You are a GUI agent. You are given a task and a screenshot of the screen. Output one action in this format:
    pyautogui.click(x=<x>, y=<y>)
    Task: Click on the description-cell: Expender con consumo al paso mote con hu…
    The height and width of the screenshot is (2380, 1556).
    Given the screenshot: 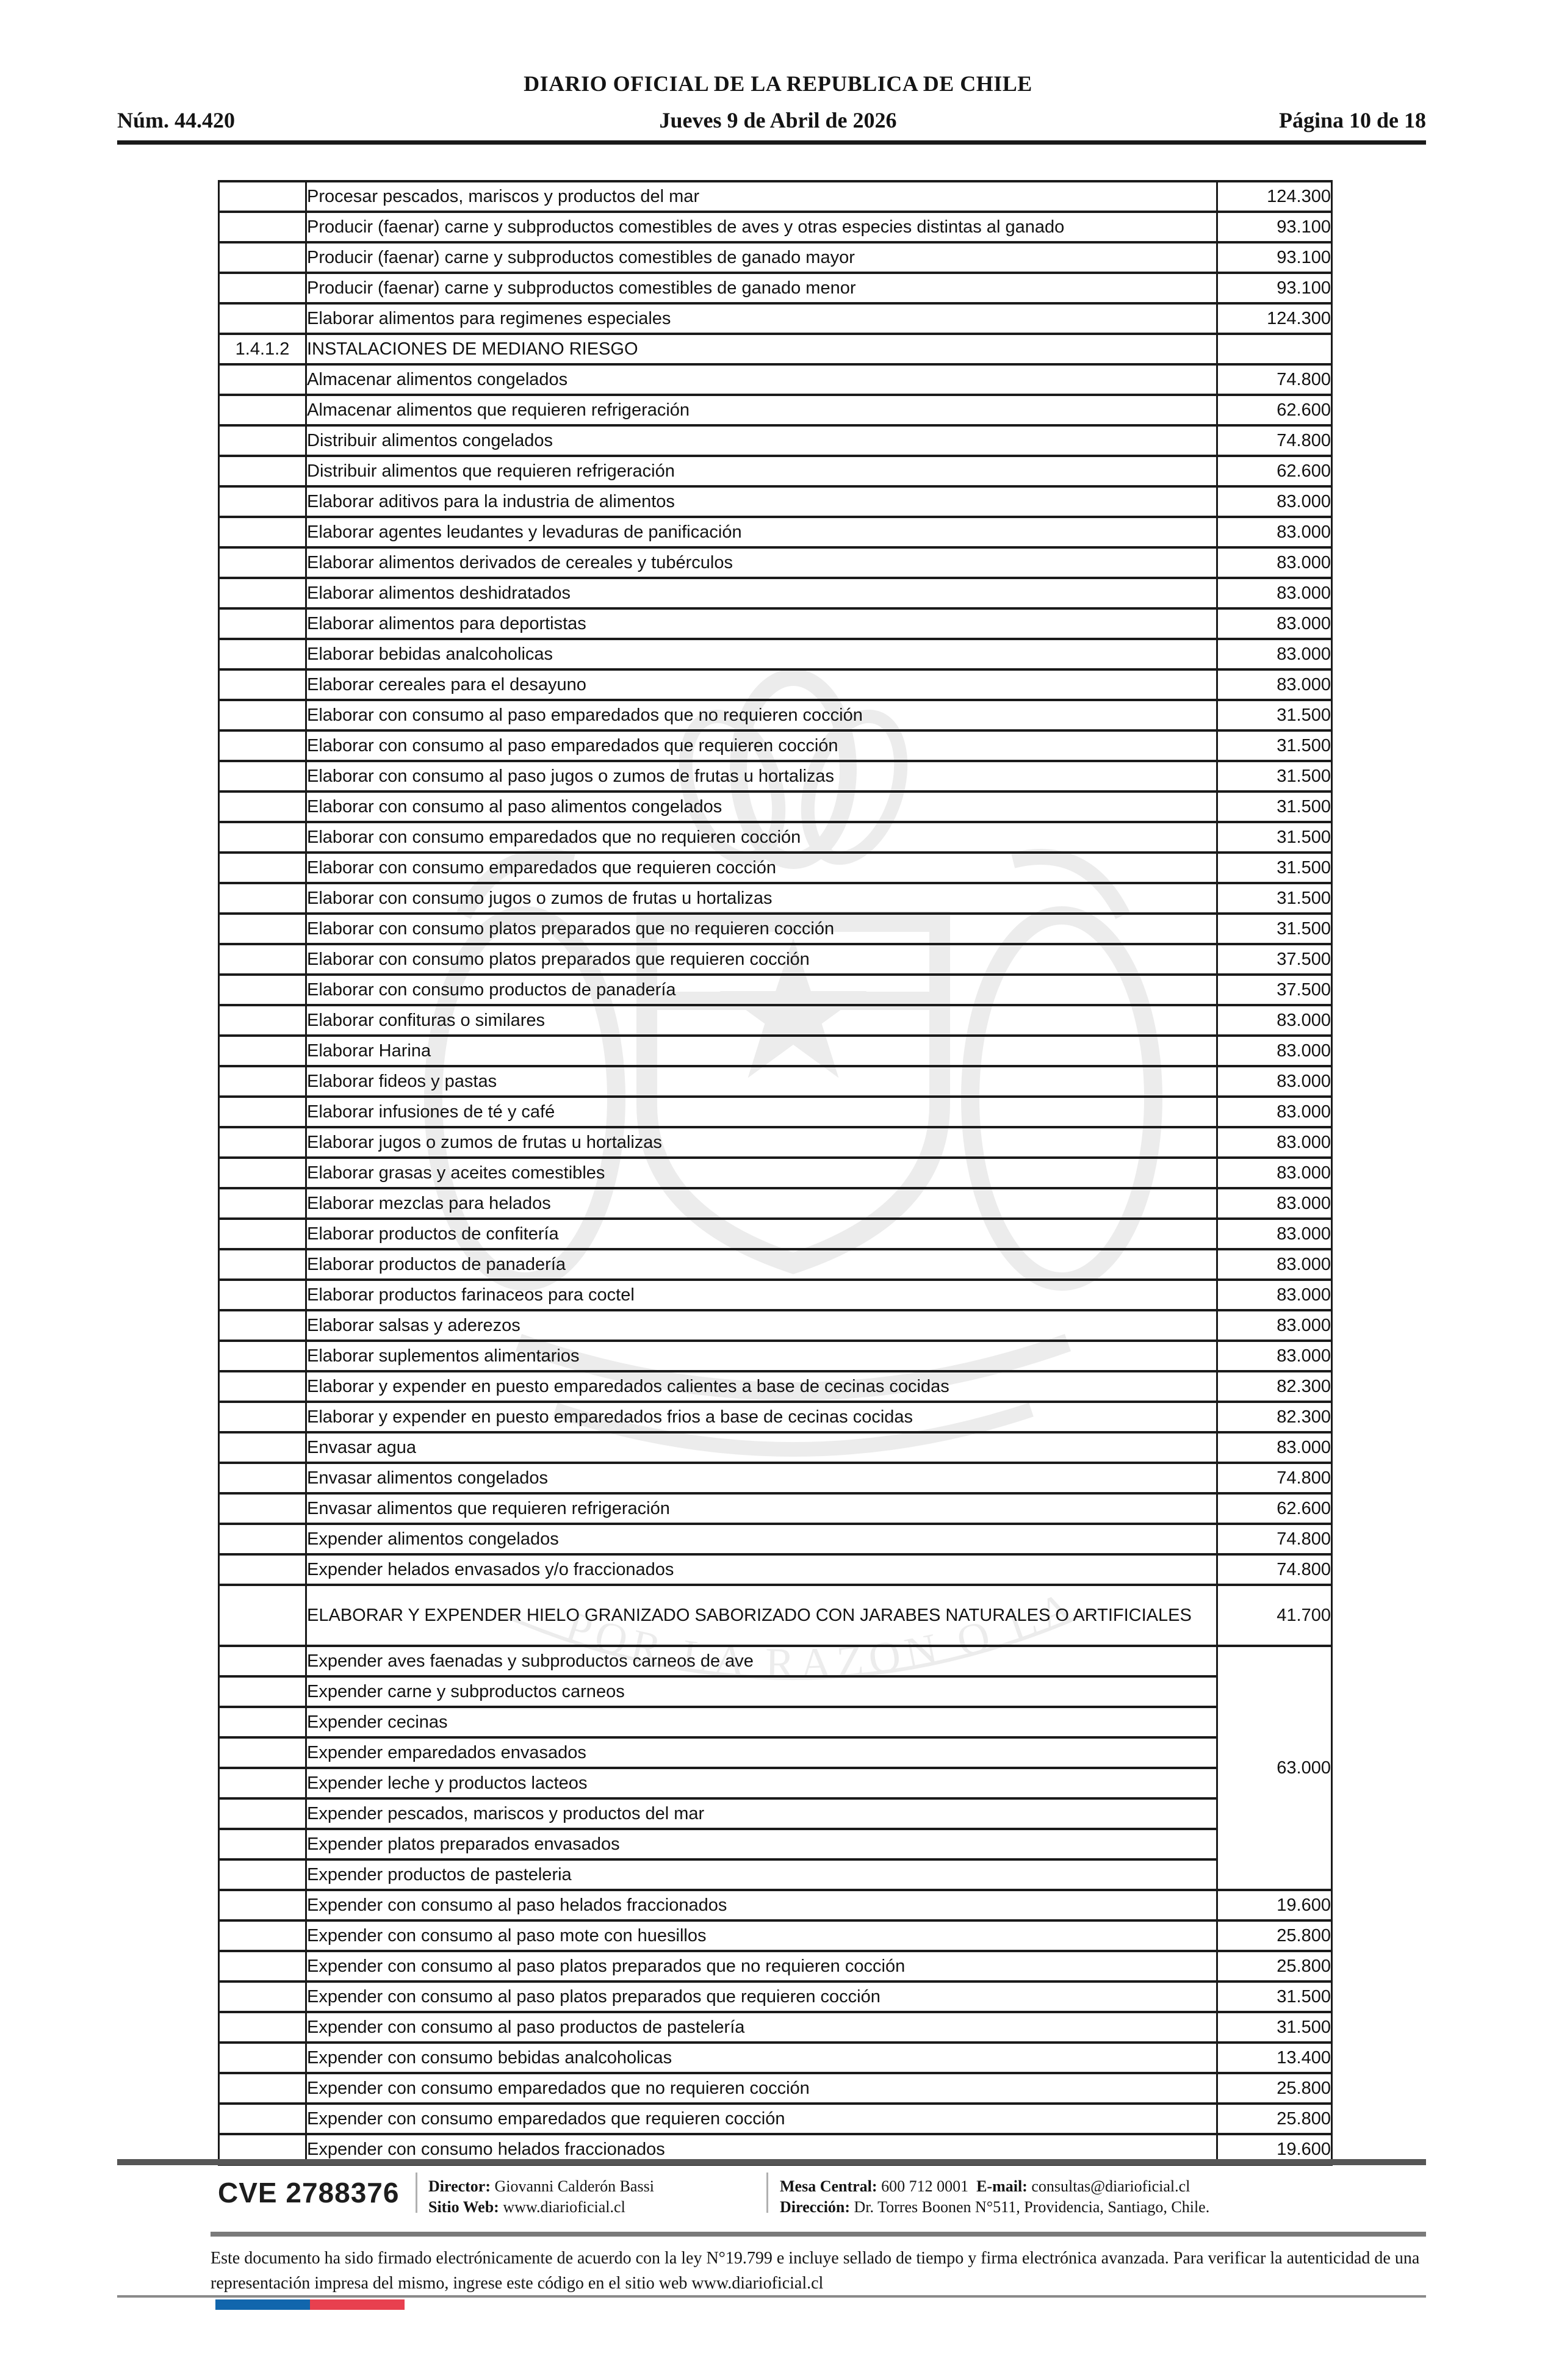 What is the action you would take?
    pyautogui.click(x=762, y=1937)
    